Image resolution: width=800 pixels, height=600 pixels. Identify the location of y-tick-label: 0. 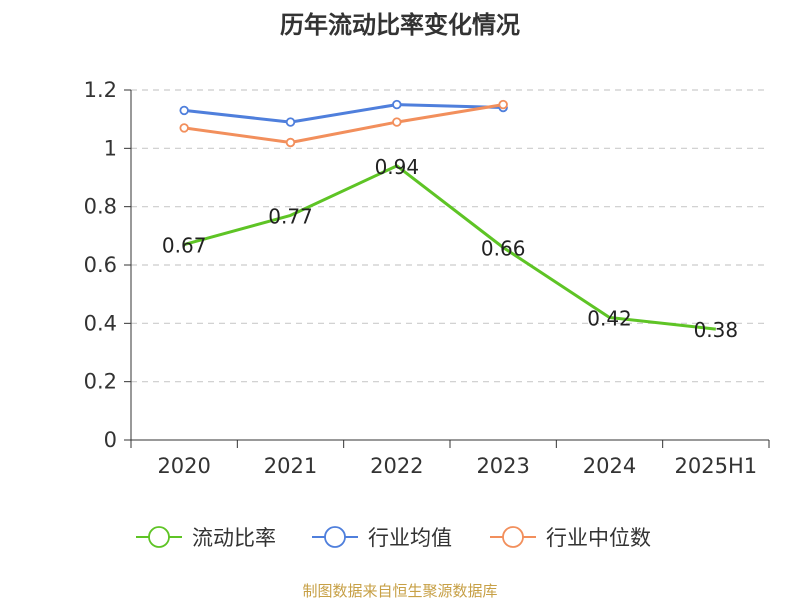
(110, 440).